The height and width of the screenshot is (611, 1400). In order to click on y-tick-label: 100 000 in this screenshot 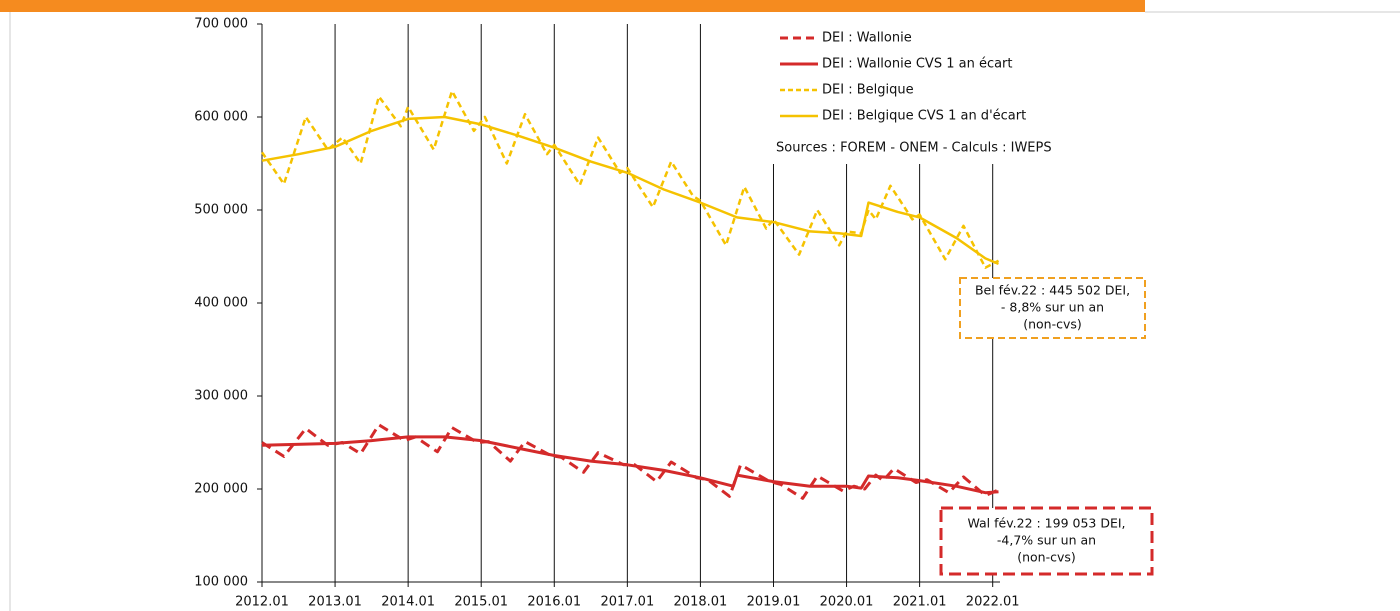, I will do `click(221, 582)`.